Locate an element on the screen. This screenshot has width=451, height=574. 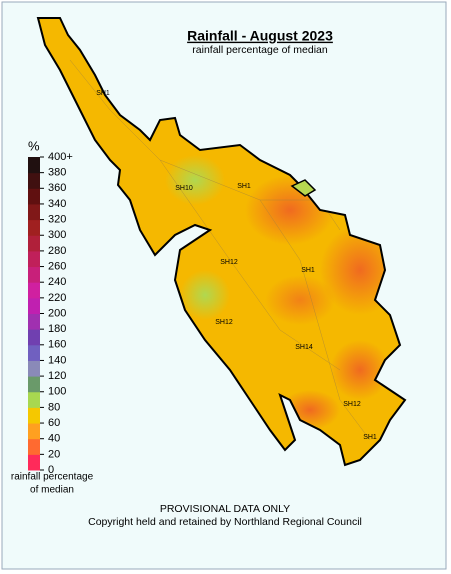
island is located at coordinates (303, 188).